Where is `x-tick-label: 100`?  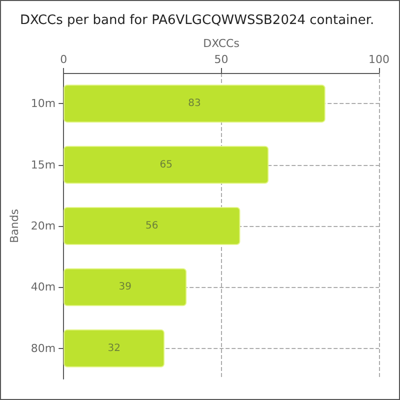 x-tick-label: 100 is located at coordinates (379, 59).